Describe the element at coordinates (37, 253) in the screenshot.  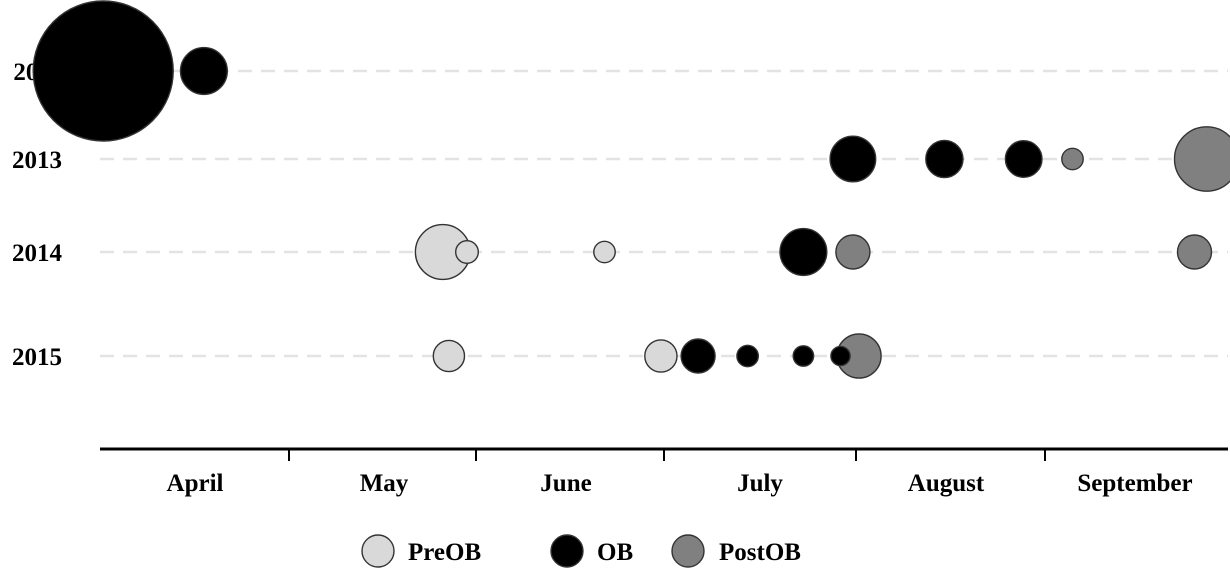
I see `y-tick-label-2014: 2014` at that location.